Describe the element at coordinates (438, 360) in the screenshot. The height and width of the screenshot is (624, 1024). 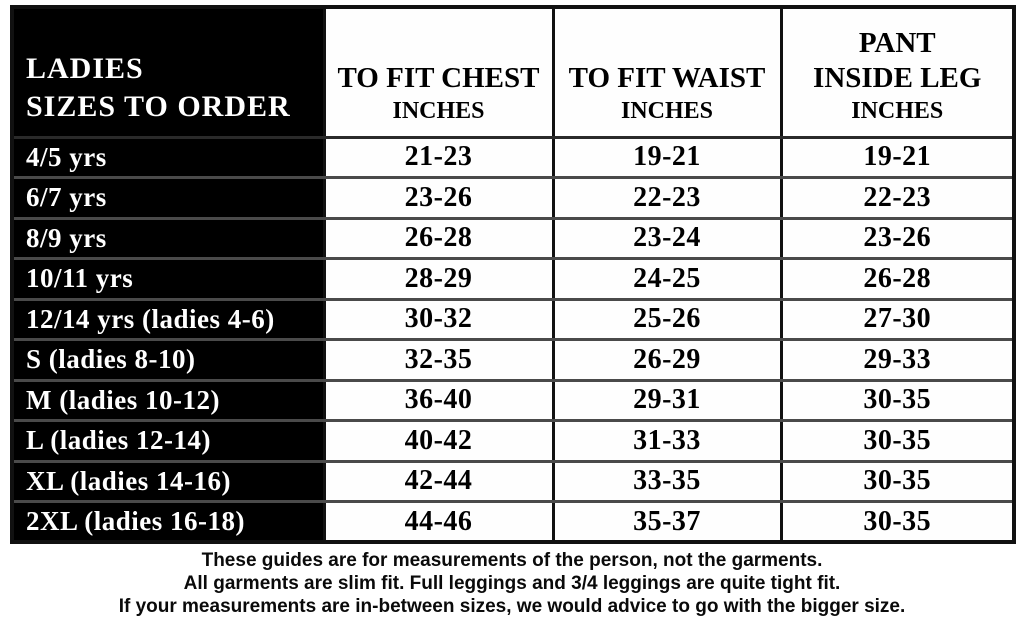
I see `chest-cell: 32-35` at that location.